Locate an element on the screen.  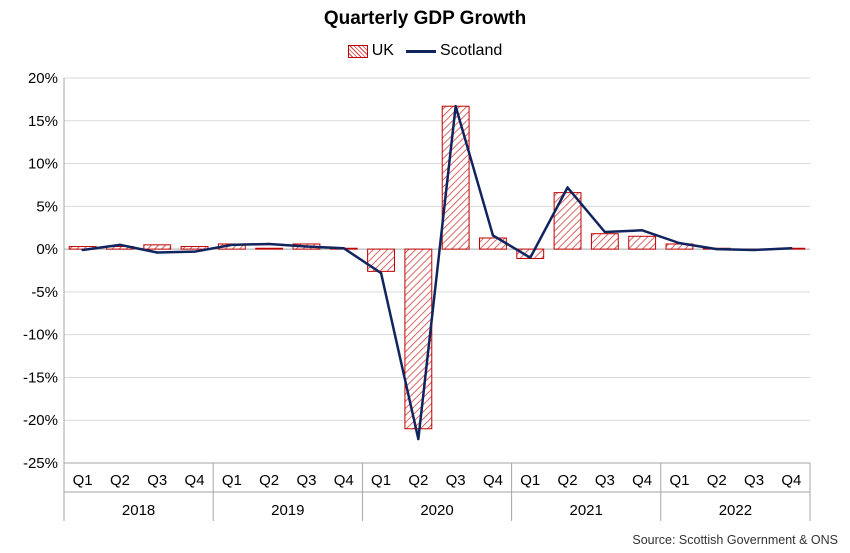
y-tick-label: 20% is located at coordinates (43, 78).